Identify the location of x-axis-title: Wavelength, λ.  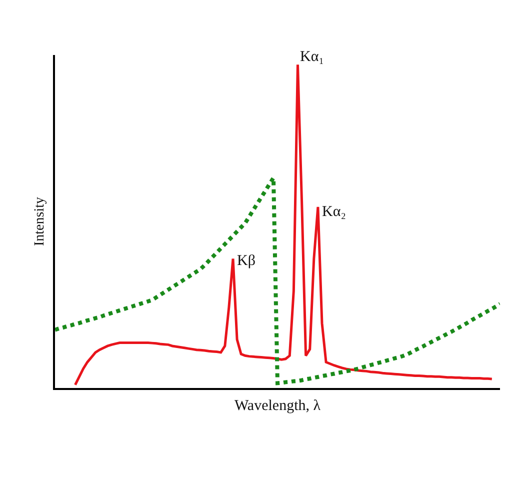
(278, 406).